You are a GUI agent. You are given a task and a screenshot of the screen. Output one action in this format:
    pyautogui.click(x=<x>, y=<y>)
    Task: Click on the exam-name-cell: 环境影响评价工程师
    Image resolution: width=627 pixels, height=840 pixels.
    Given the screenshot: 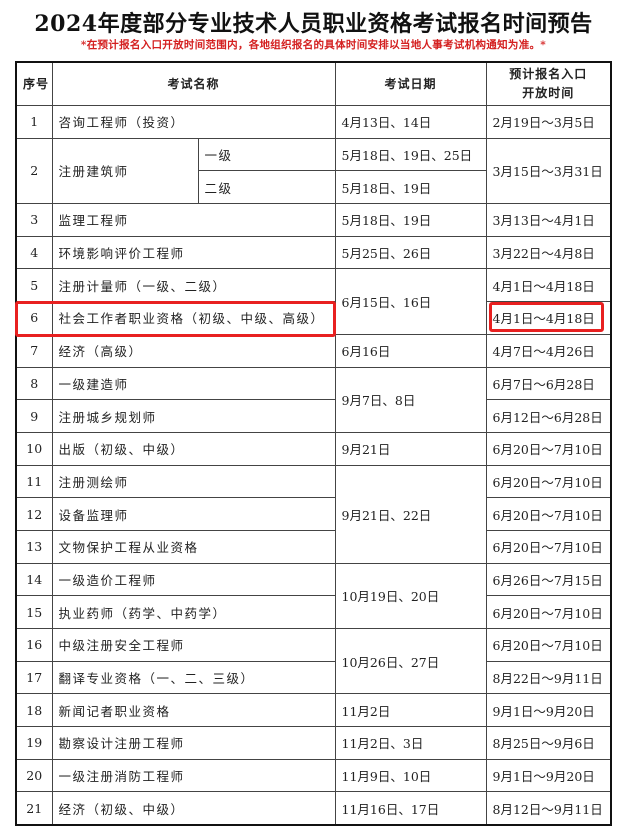 What is the action you would take?
    pyautogui.click(x=193, y=252)
    